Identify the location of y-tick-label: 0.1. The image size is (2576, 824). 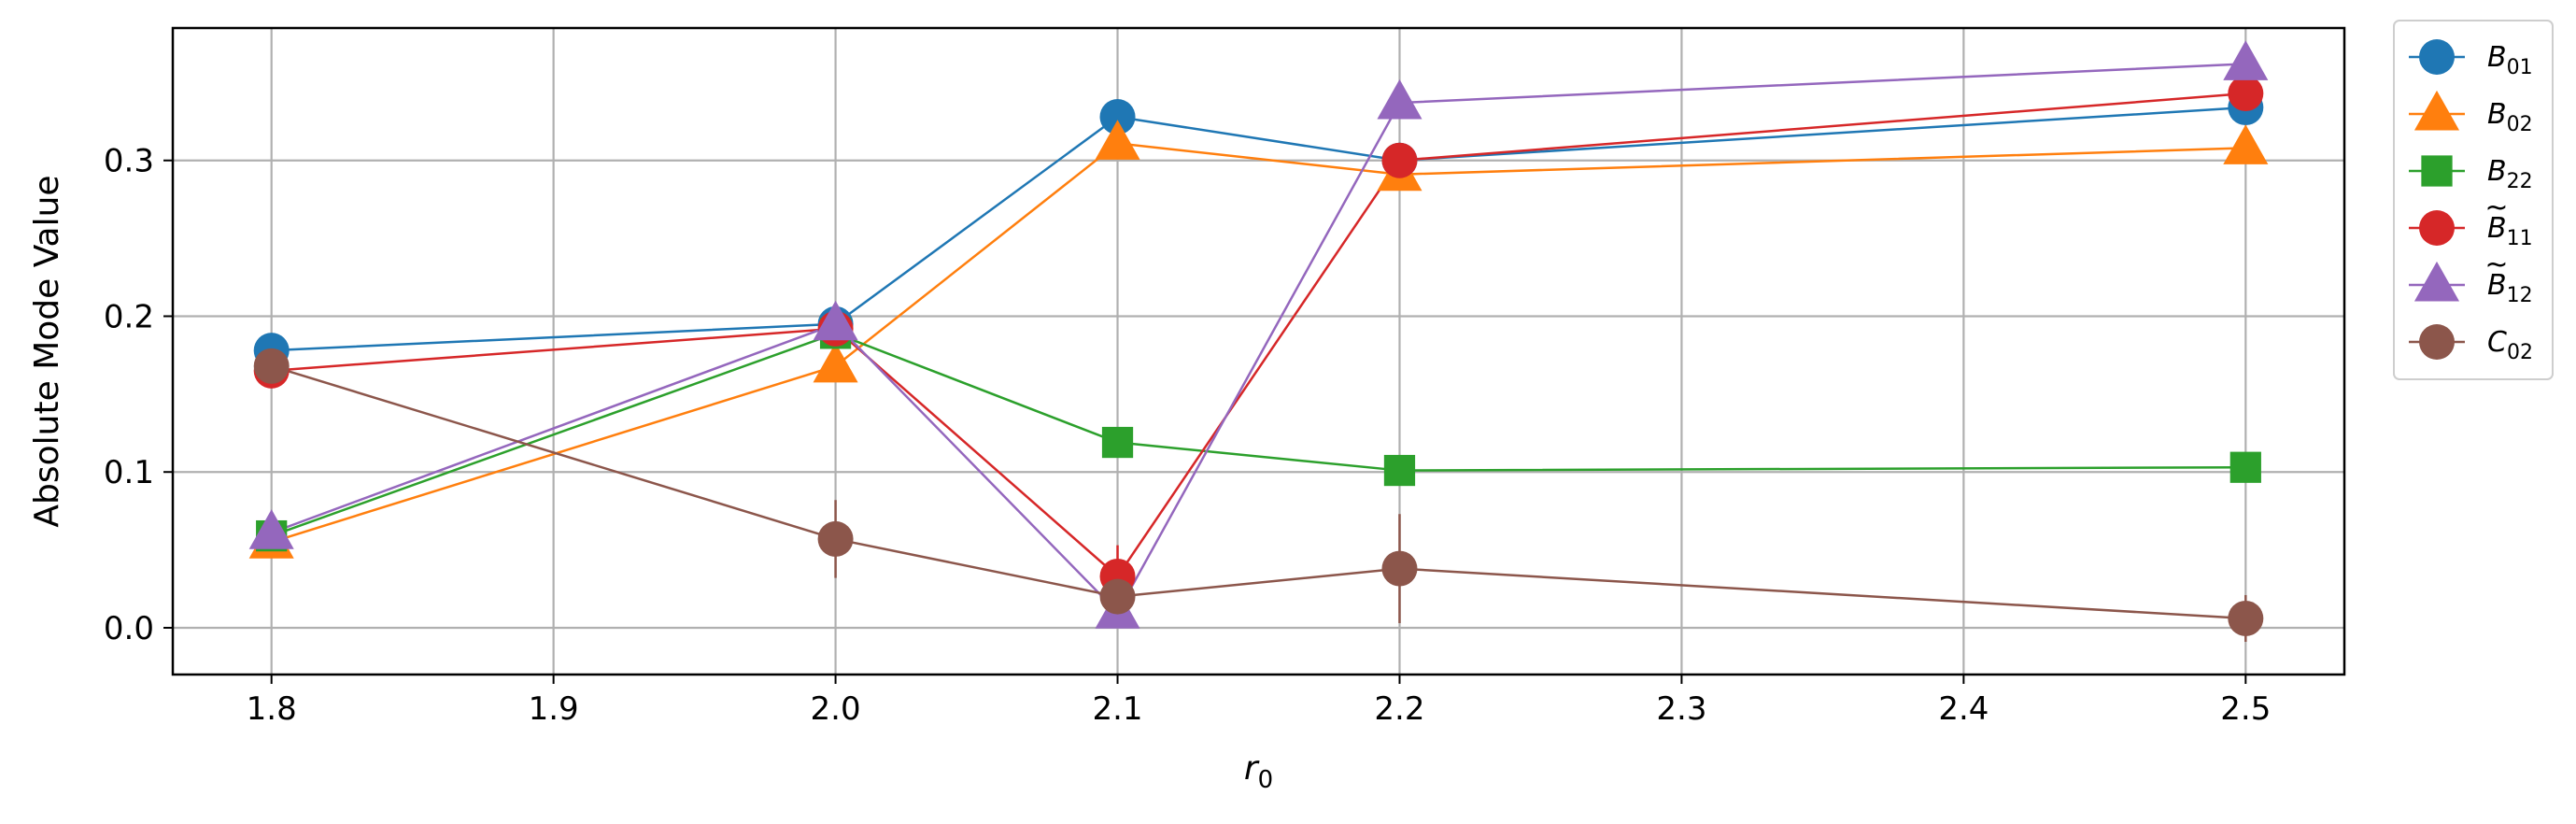
(129, 472).